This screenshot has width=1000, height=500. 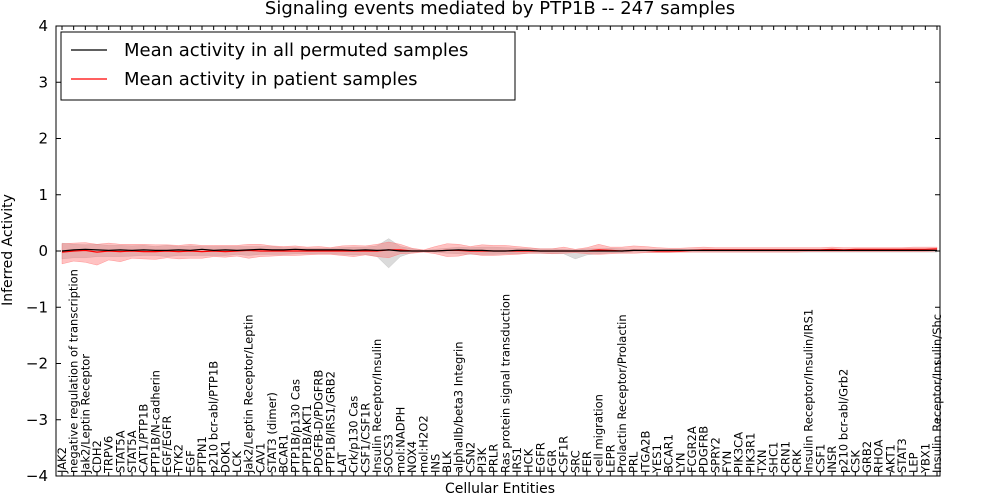 I want to click on legend-box, so click(x=288, y=66).